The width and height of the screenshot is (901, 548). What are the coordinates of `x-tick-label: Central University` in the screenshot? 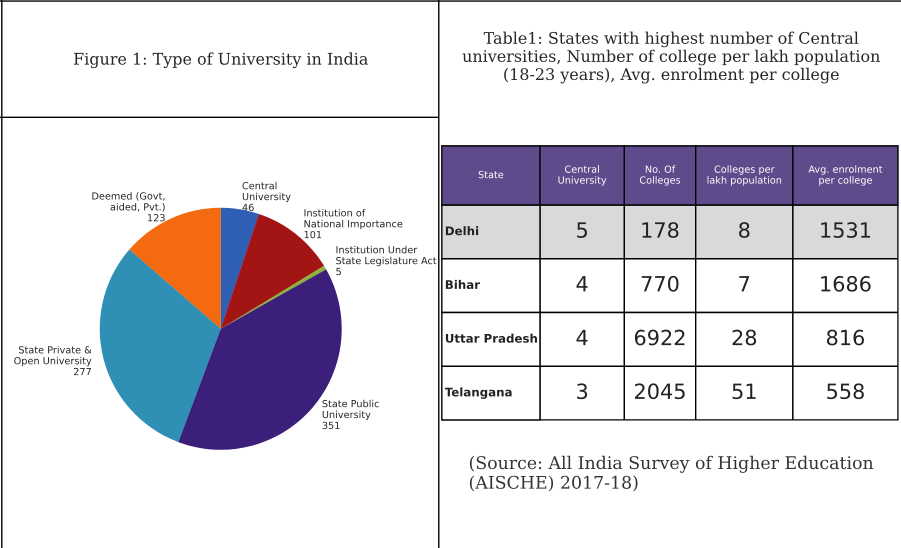 It's located at (582, 175).